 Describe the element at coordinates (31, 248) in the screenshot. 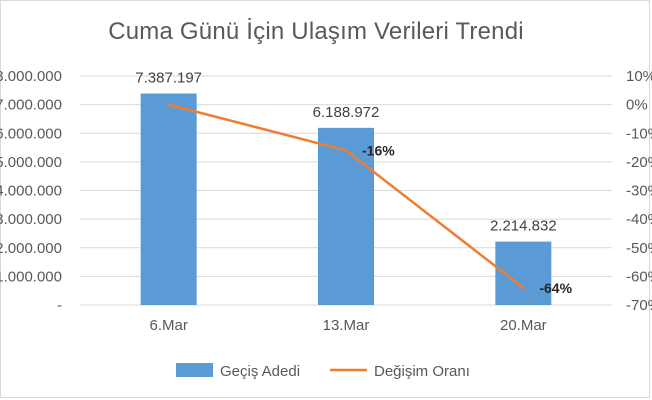

I see `y-left-tick-label: 2.000.000` at that location.